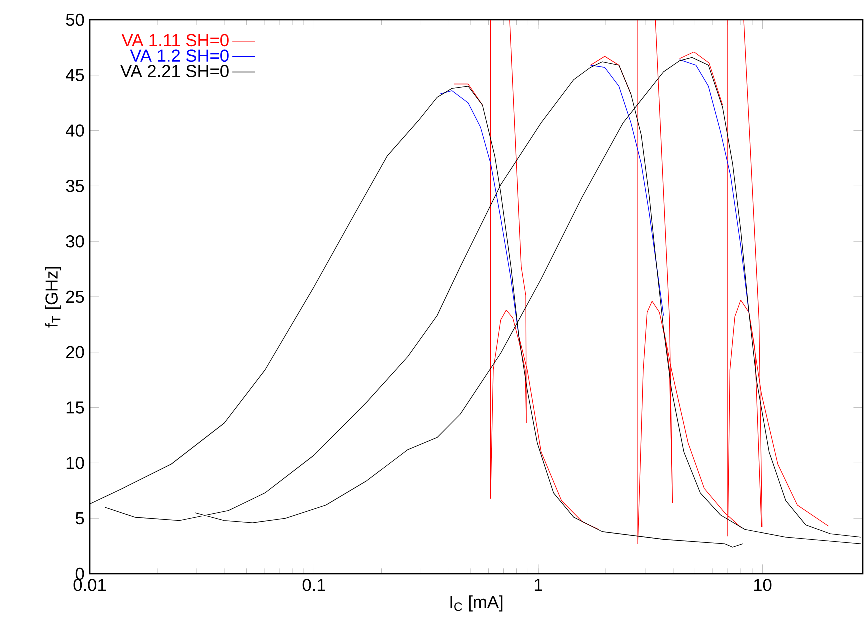  I want to click on y-axis-title: f$_{T}$ [GHz], so click(53, 297).